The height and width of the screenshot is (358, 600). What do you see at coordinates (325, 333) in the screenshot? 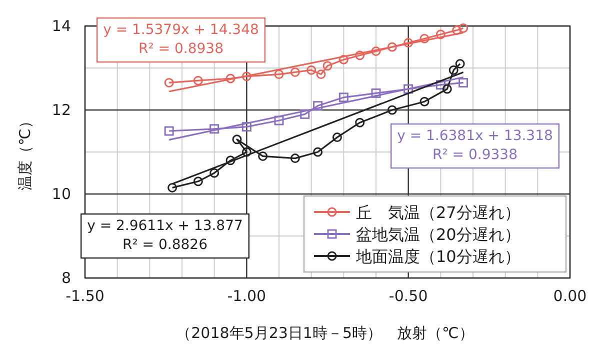
I see `x-axis-title: （2018年5月23日1時－5時） 放射（℃）` at bounding box center [325, 333].